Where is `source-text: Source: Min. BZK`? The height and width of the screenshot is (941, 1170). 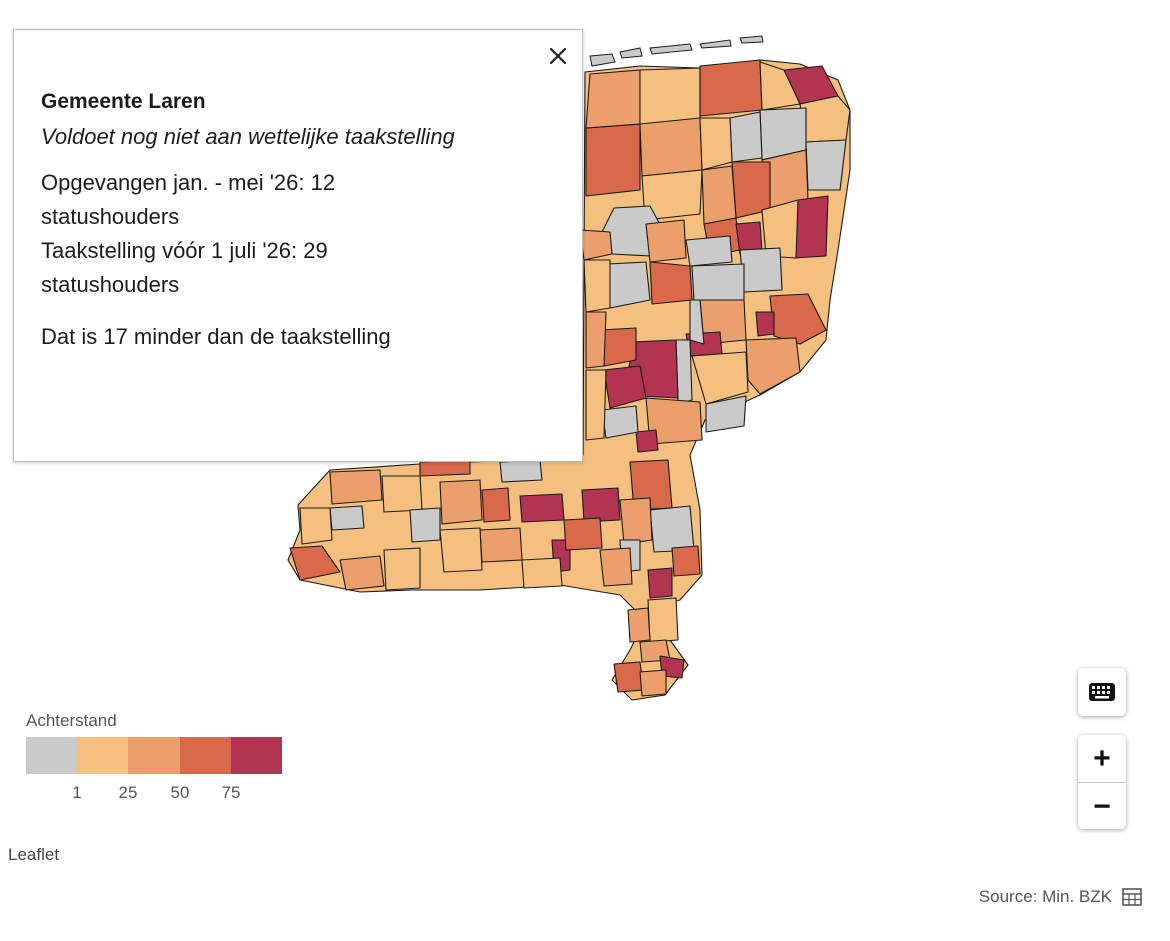
source-text: Source: Min. BZK is located at coordinates (1045, 896).